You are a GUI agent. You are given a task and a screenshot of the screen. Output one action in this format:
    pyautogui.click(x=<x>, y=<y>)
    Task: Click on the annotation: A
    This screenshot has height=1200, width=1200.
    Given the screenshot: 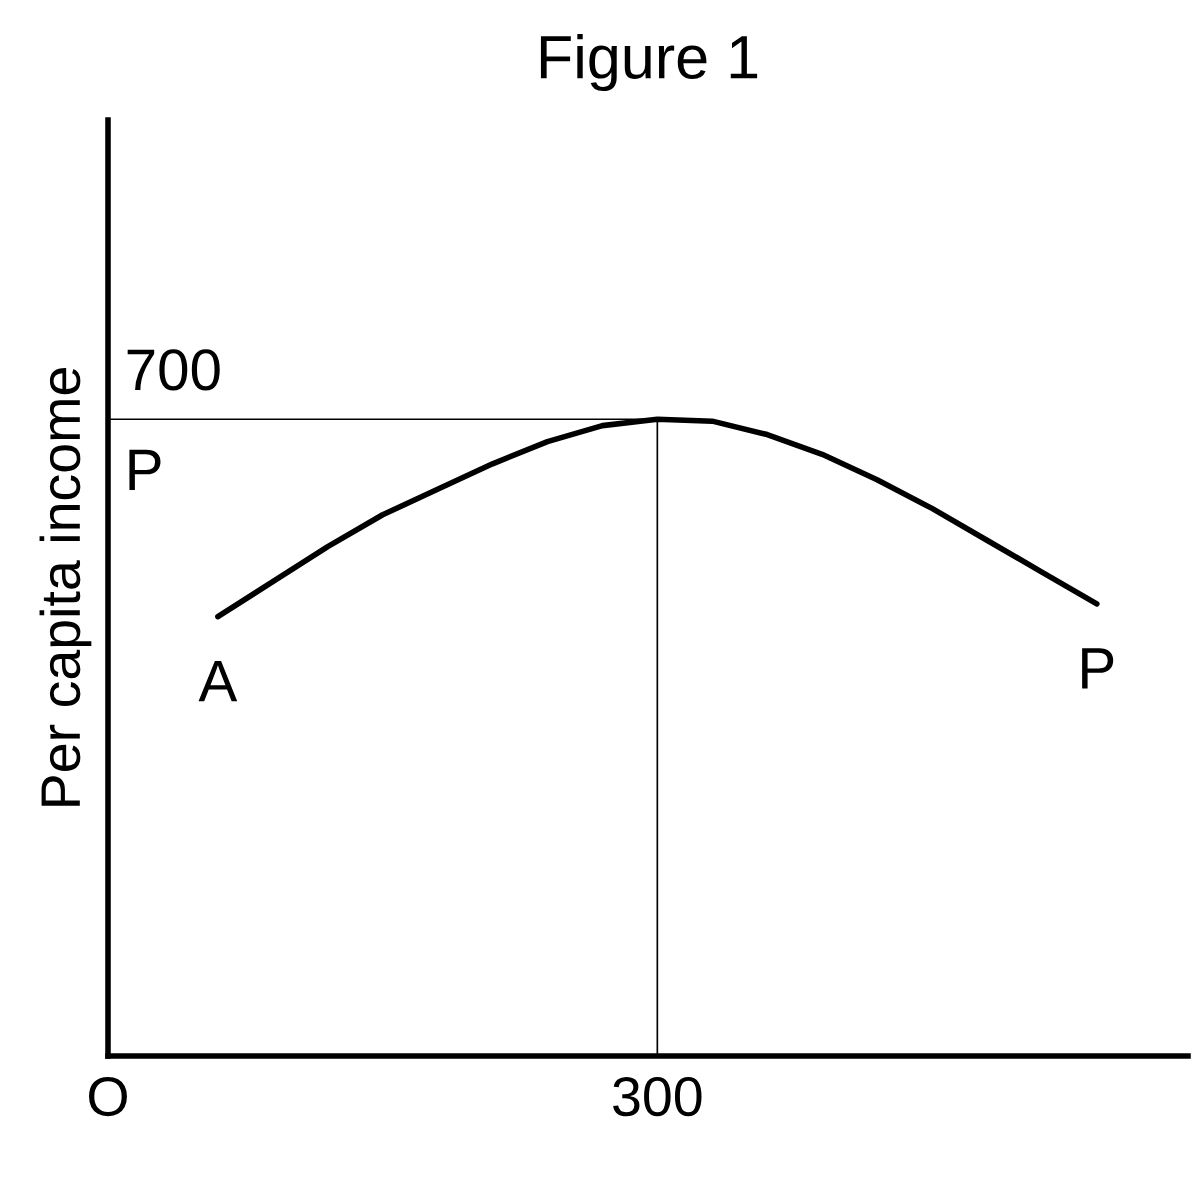 What is the action you would take?
    pyautogui.click(x=218, y=681)
    